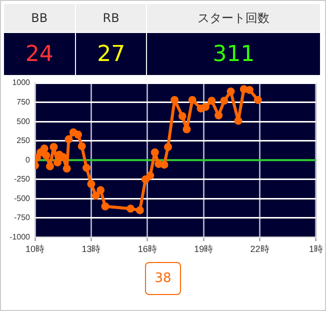  Describe the element at coordinates (23, 101) in the screenshot. I see `y-tick-label: 750` at that location.